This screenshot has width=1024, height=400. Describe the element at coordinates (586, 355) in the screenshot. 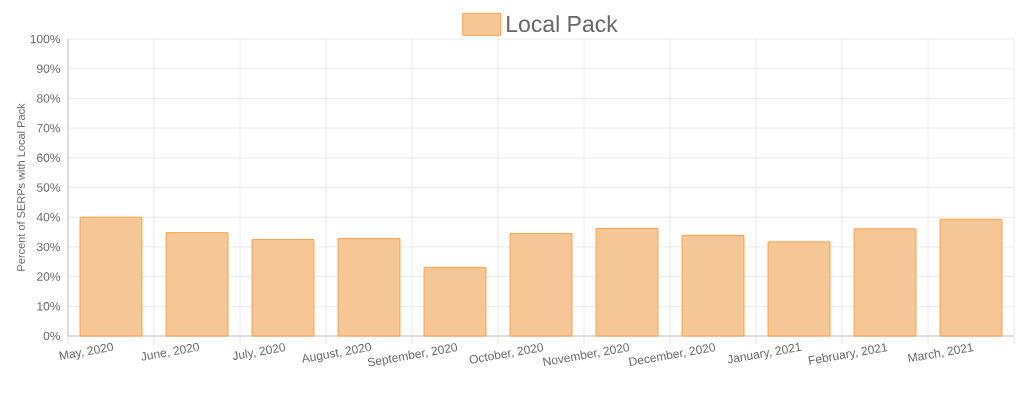

I see `x-tick-label: November, 2020` at that location.